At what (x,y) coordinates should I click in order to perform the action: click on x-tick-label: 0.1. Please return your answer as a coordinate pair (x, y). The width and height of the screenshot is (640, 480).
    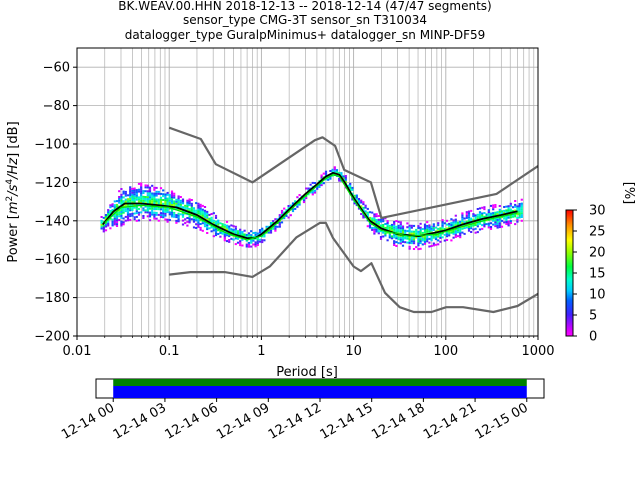
    Looking at the image, I should click on (169, 351).